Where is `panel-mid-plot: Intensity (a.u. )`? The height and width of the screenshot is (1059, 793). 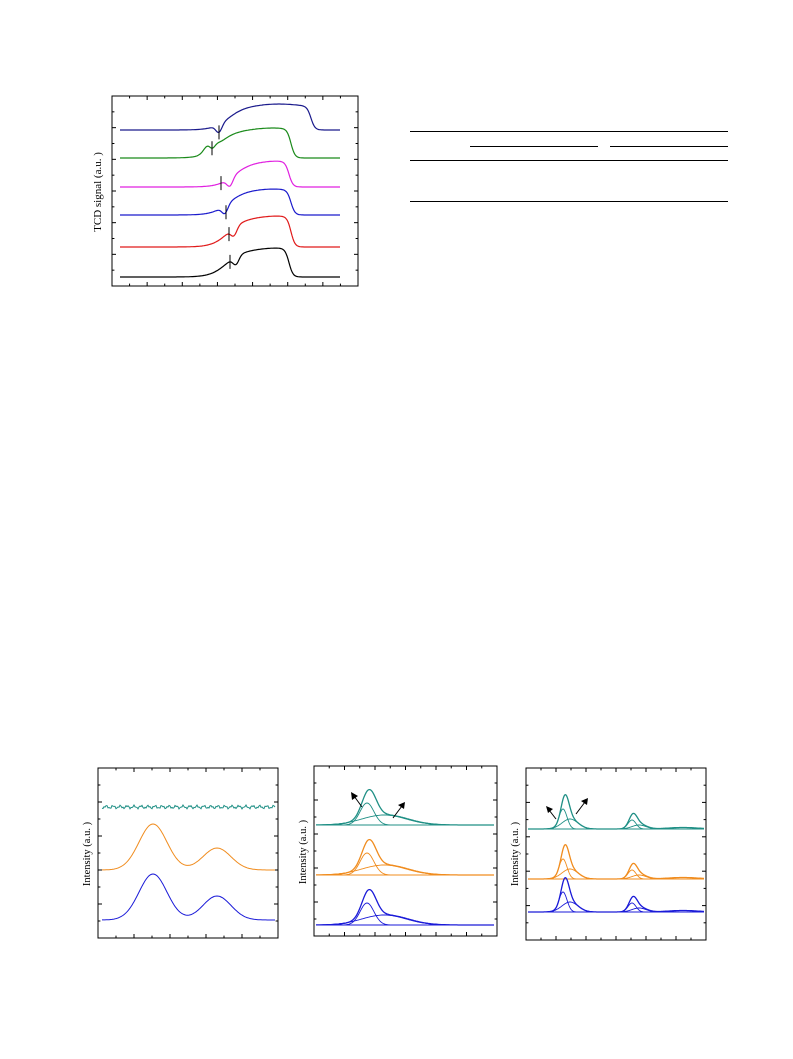
panel-mid-plot: Intensity (a.u. ) is located at coordinates (398, 851).